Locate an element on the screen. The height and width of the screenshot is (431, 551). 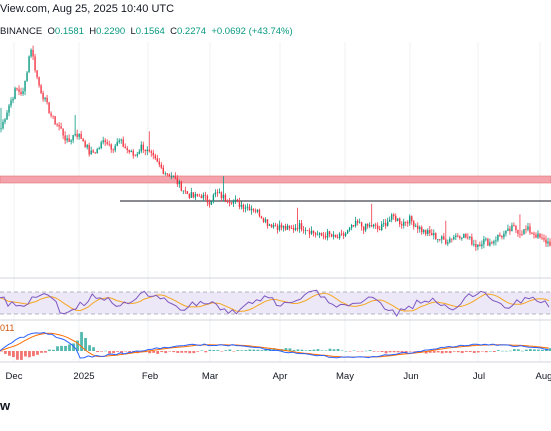
macd-histogram is located at coordinates (275, 346).